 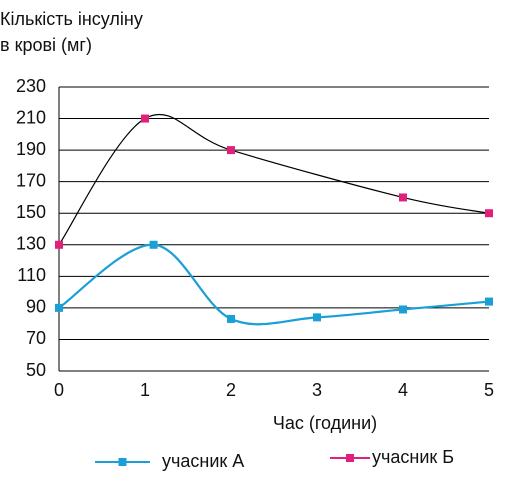 What do you see at coordinates (36, 338) in the screenshot?
I see `y-tick-label: 70` at bounding box center [36, 338].